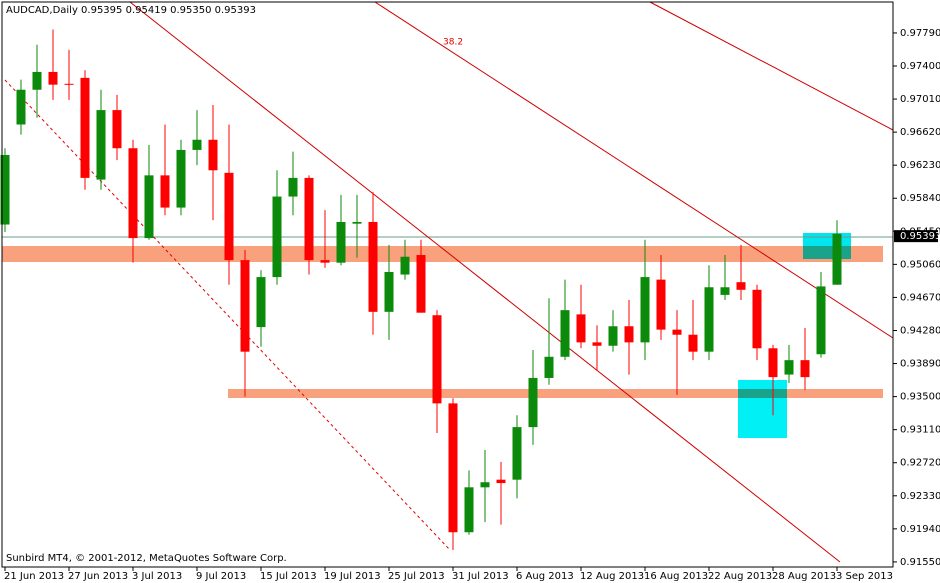 The image size is (940, 583). Describe the element at coordinates (920, 297) in the screenshot. I see `y-tick-label: 0.94670` at that location.